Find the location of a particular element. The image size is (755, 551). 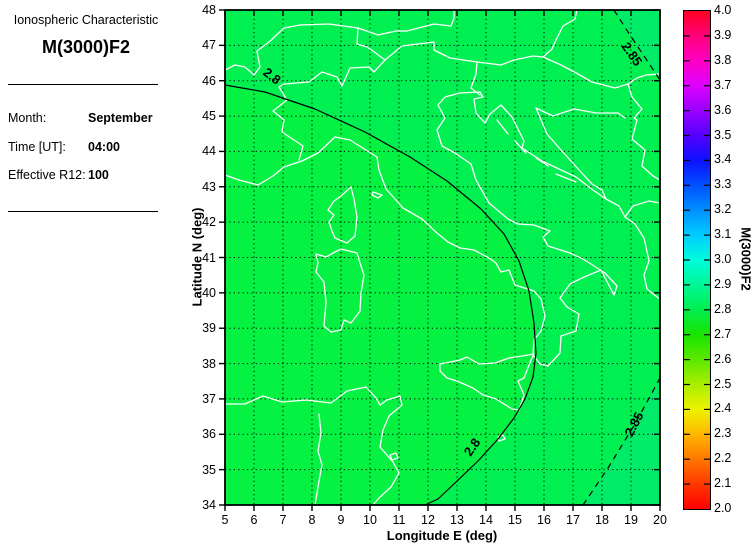

colorbar-tick-label: 2.8 is located at coordinates (723, 308).